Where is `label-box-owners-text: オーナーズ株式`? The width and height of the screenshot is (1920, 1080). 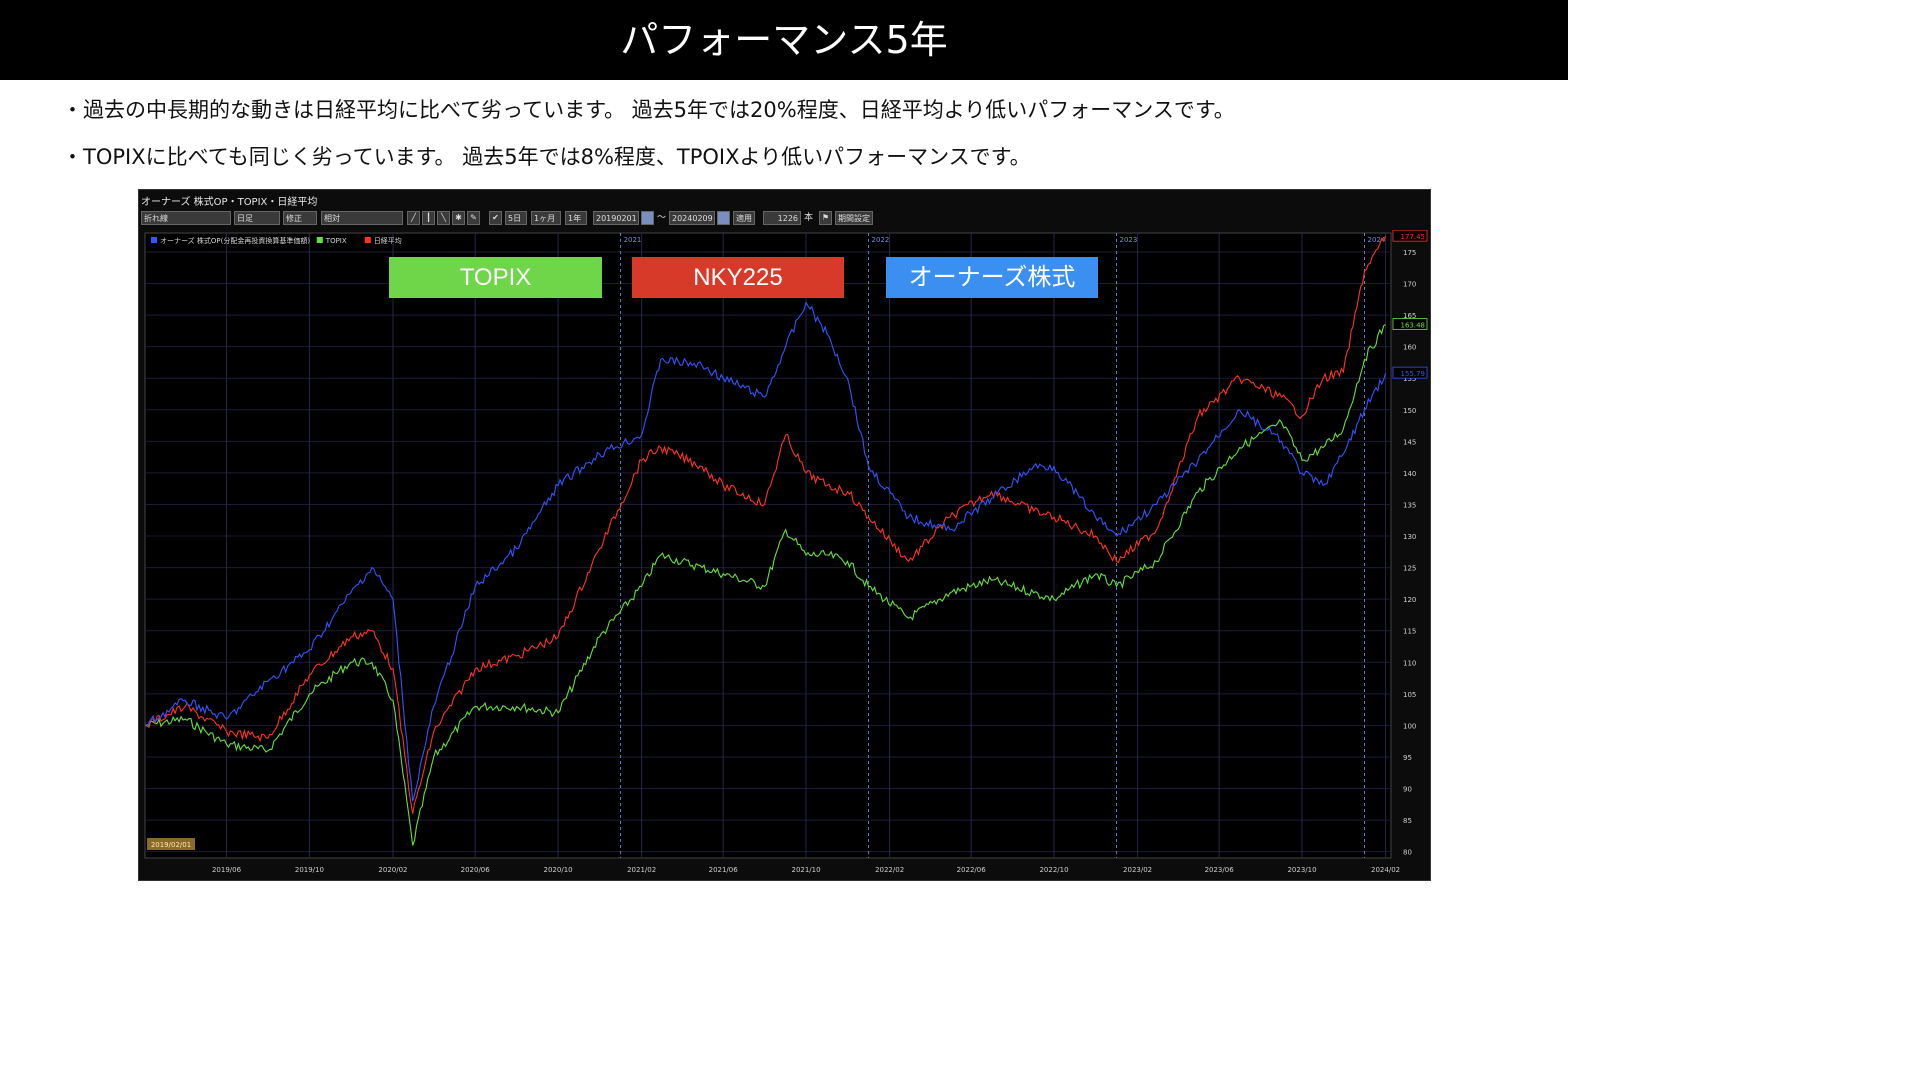 label-box-owners-text: オーナーズ株式 is located at coordinates (992, 277).